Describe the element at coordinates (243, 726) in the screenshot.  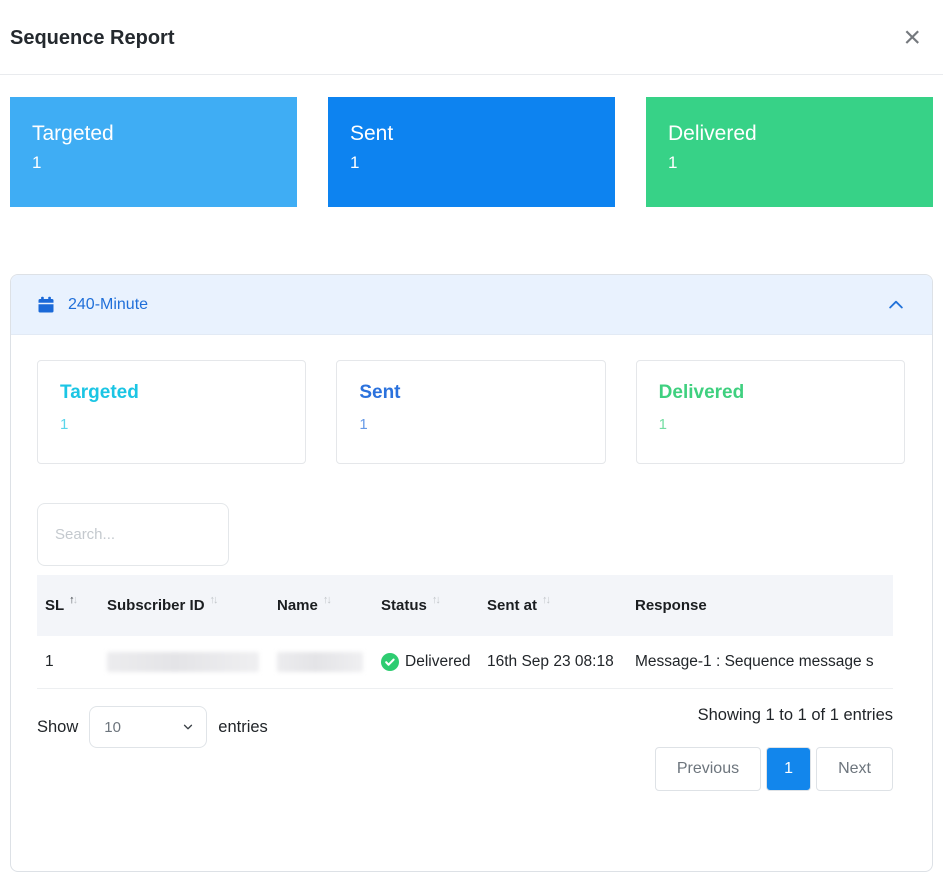
I see `entries-label: entries` at that location.